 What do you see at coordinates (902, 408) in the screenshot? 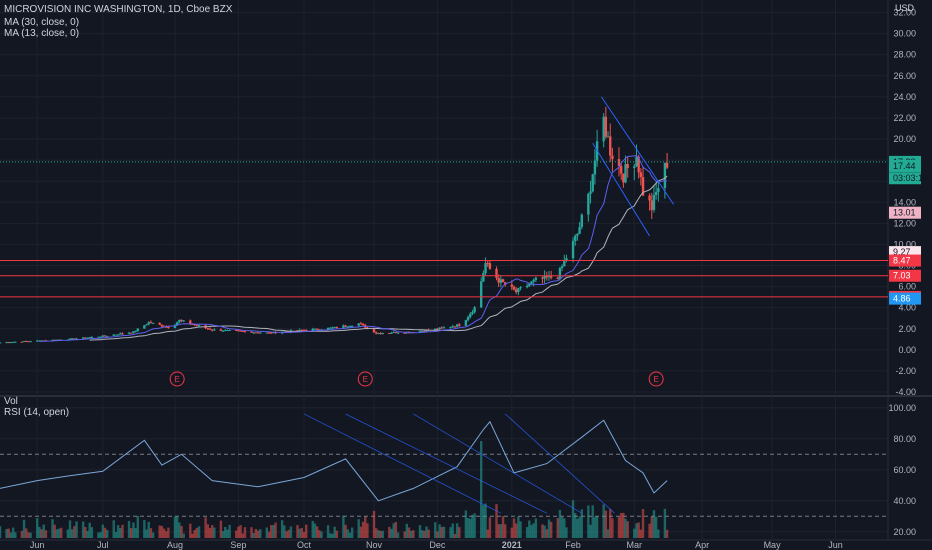
I see `rsi-tick-label: 100.00` at bounding box center [902, 408].